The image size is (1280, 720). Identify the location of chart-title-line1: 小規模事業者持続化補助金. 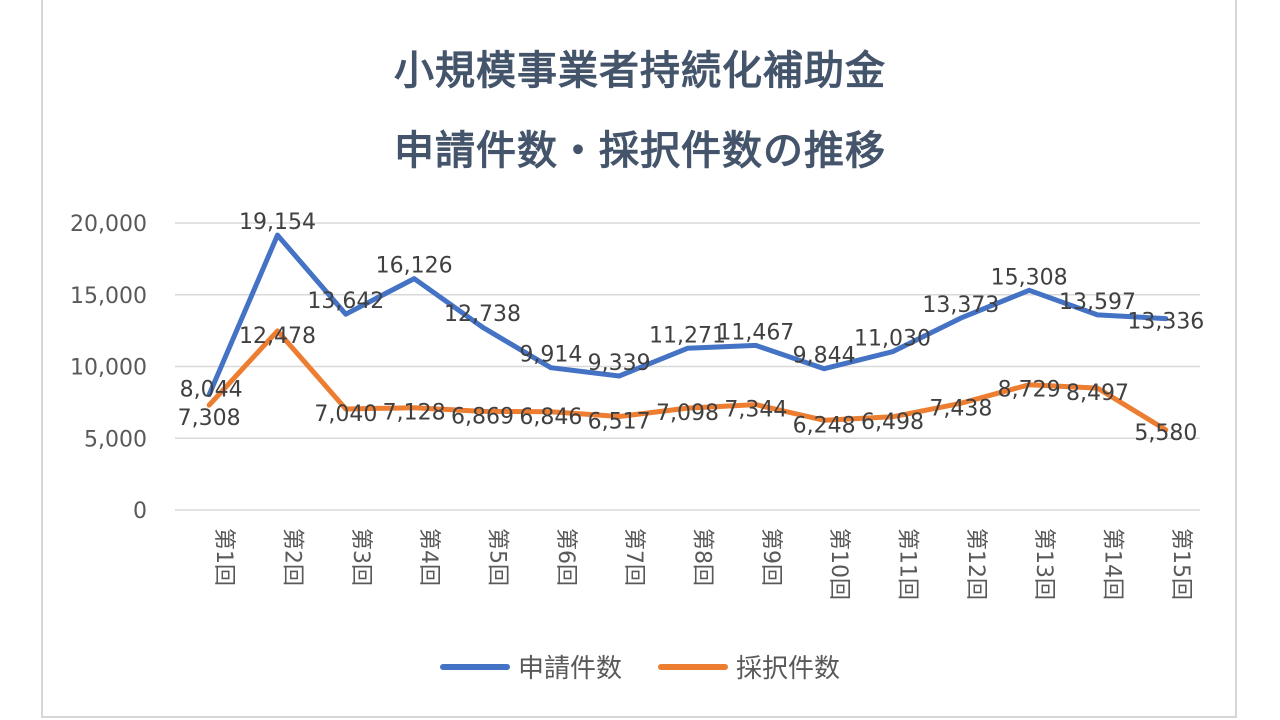
(640, 71).